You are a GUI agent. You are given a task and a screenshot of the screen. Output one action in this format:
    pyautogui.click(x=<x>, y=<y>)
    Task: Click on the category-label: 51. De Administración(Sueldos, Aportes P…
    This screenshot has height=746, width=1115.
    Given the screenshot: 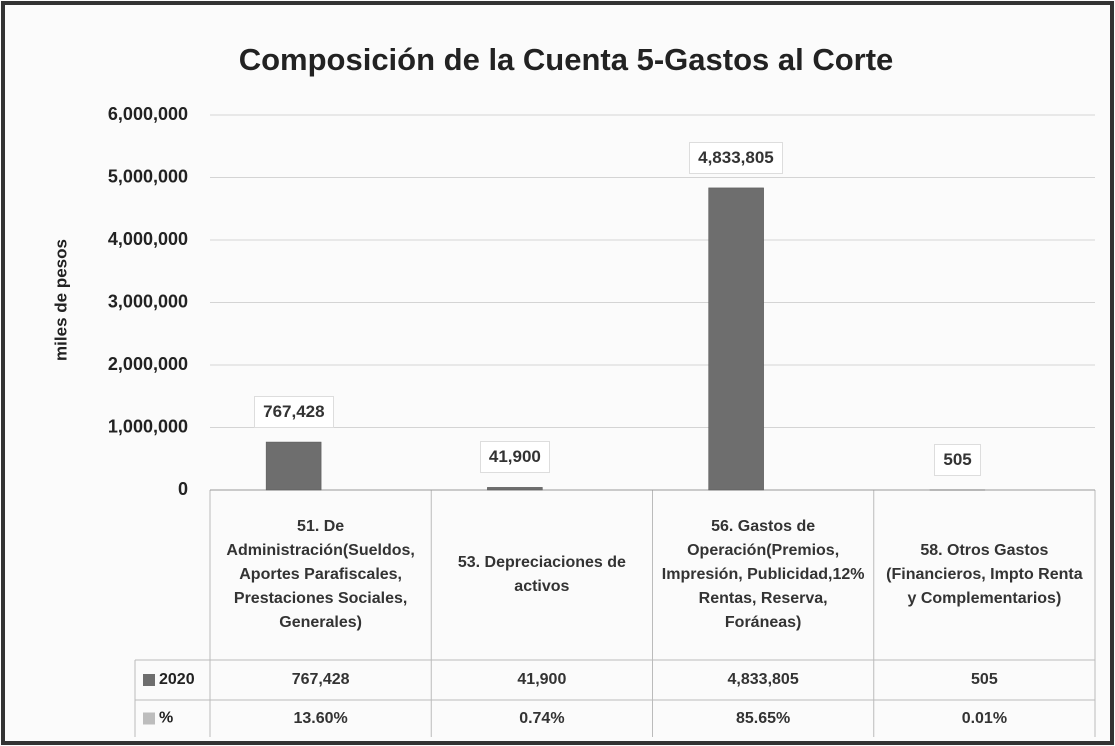 What is the action you would take?
    pyautogui.click(x=320, y=574)
    